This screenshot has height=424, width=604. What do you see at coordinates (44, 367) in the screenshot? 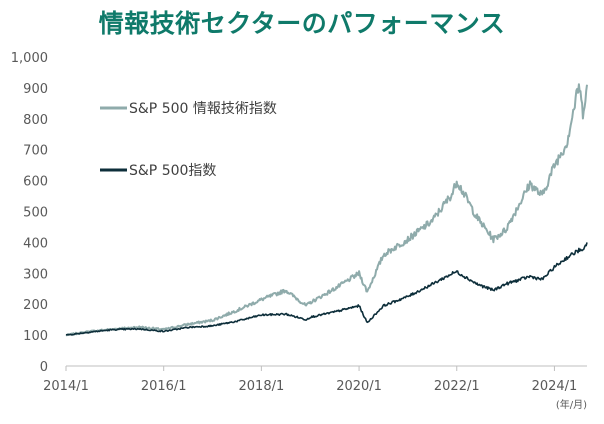
I see `y-tick-label: 0` at bounding box center [44, 367].